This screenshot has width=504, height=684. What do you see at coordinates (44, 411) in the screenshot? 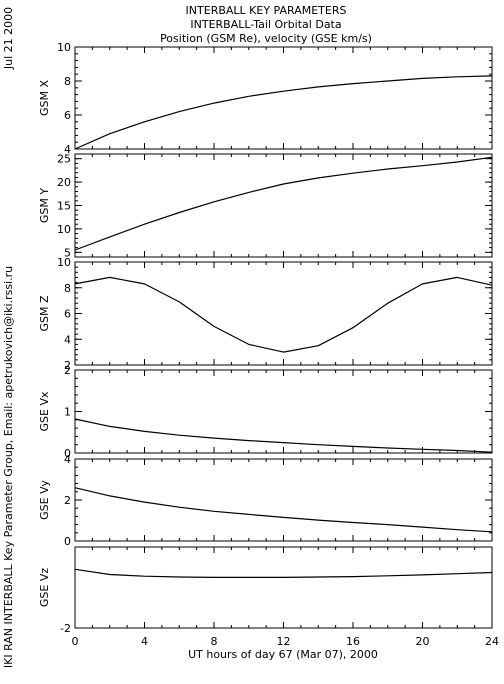
I see `y-axis-label: GSE Vx` at bounding box center [44, 411].